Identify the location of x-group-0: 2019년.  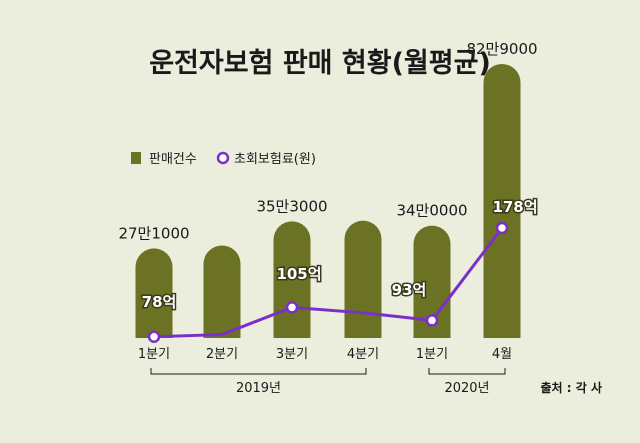
(258, 382).